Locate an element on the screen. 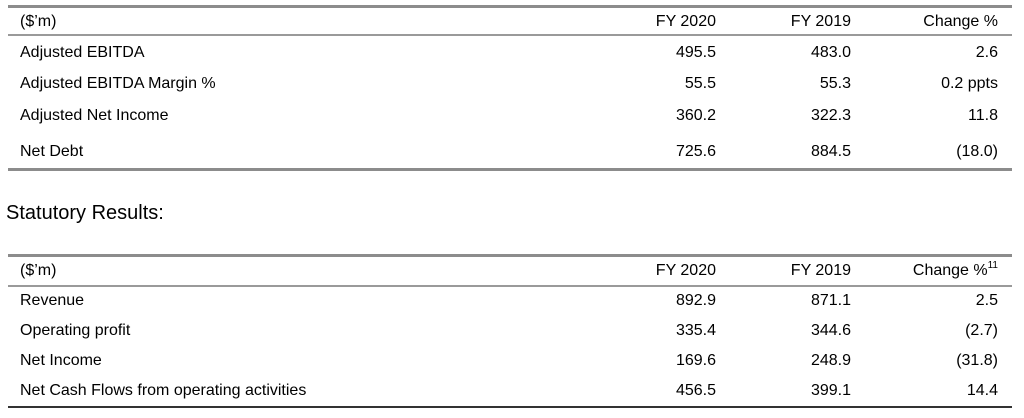 The width and height of the screenshot is (1024, 418). value-cell: 456.5 is located at coordinates (695, 390).